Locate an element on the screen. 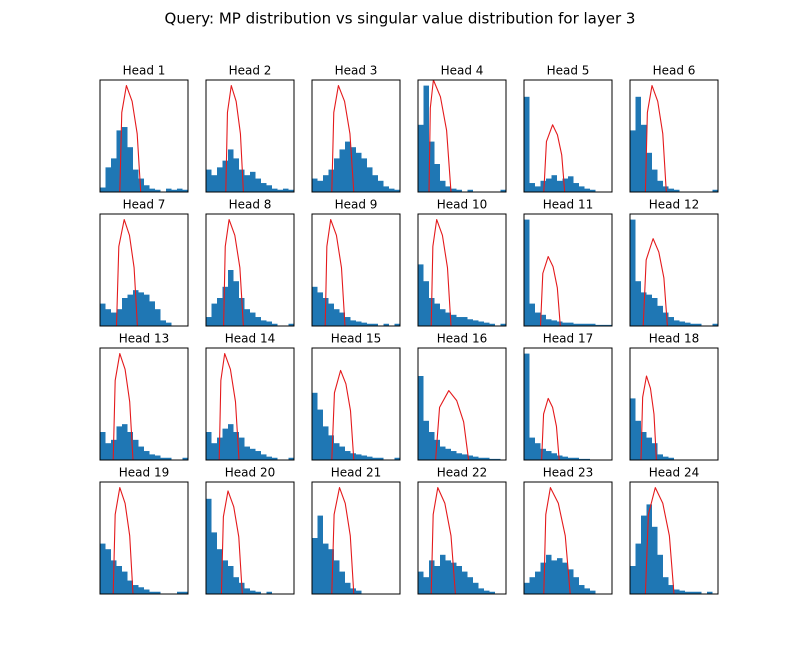 This screenshot has height=667, width=800. panel-title: Head 14 is located at coordinates (250, 339).